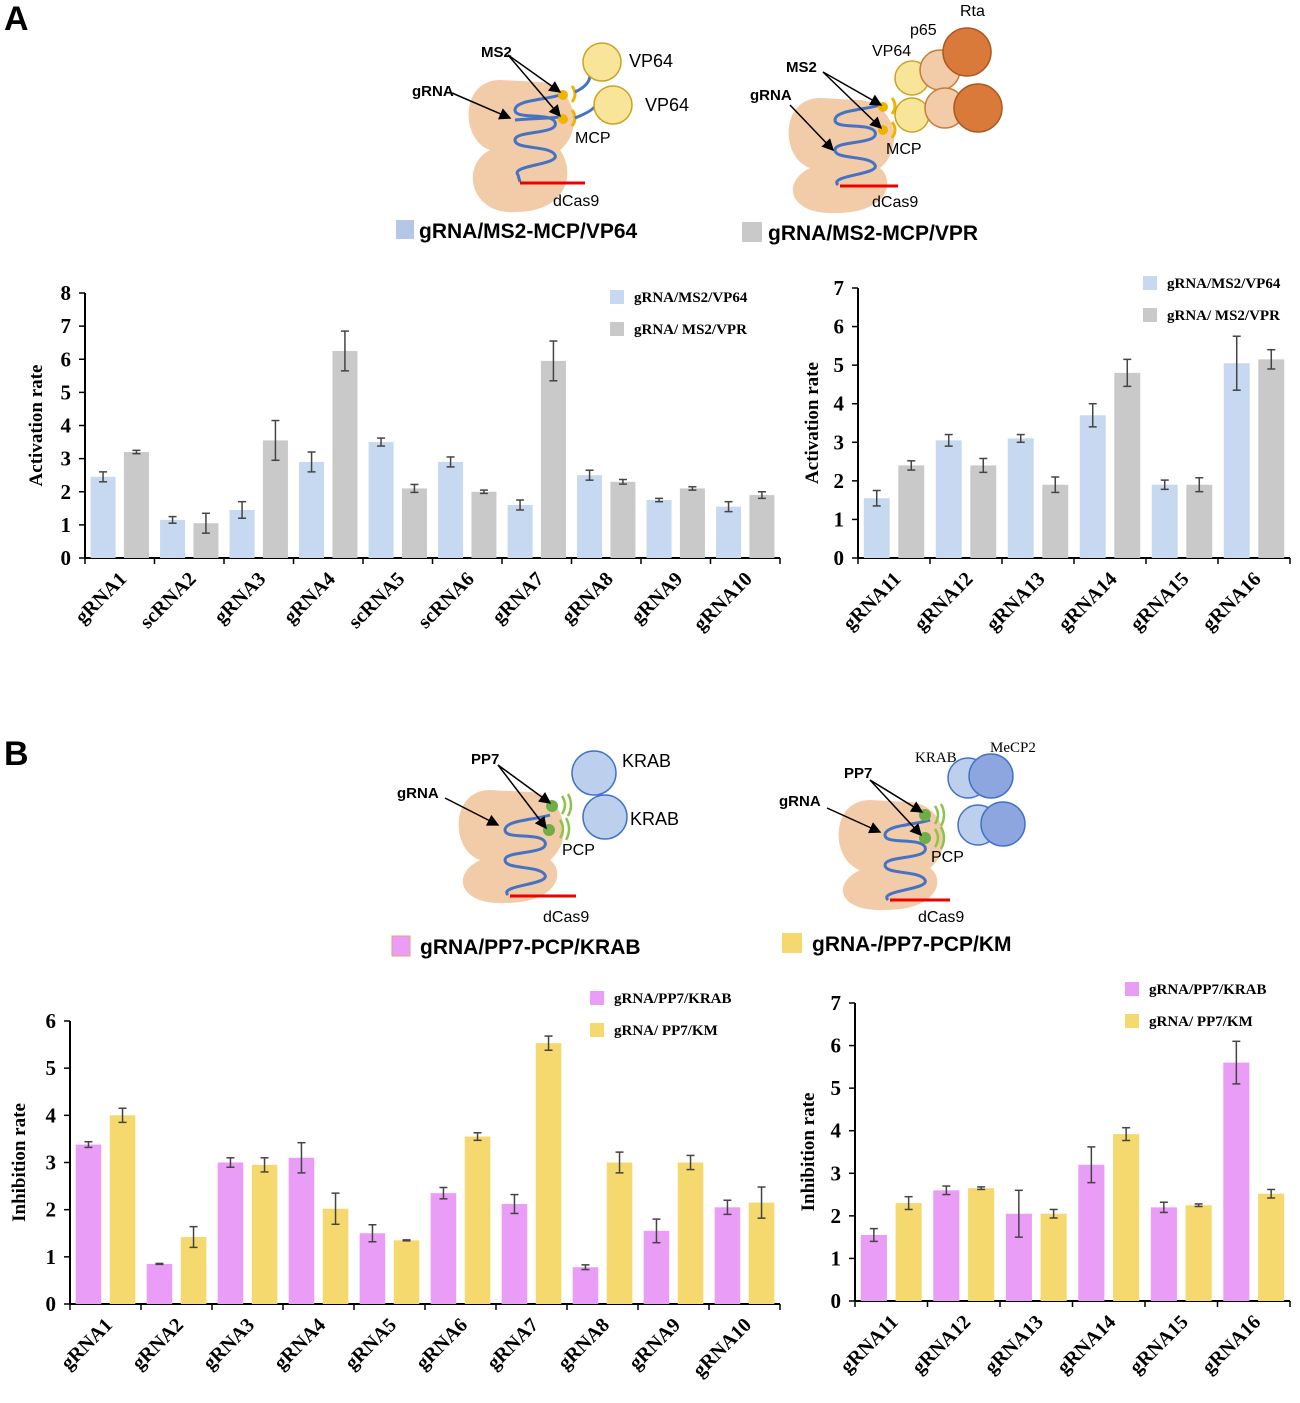 Image resolution: width=1300 pixels, height=1403 pixels. Describe the element at coordinates (240, 598) in the screenshot. I see `x-tick-label: gRNA3` at that location.